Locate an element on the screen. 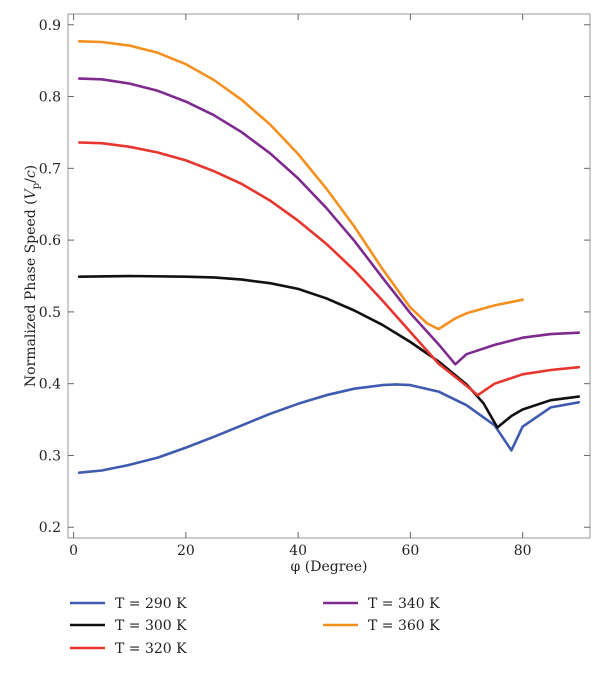 Image resolution: width=600 pixels, height=676 pixels. x-tick-label: 20 is located at coordinates (186, 551).